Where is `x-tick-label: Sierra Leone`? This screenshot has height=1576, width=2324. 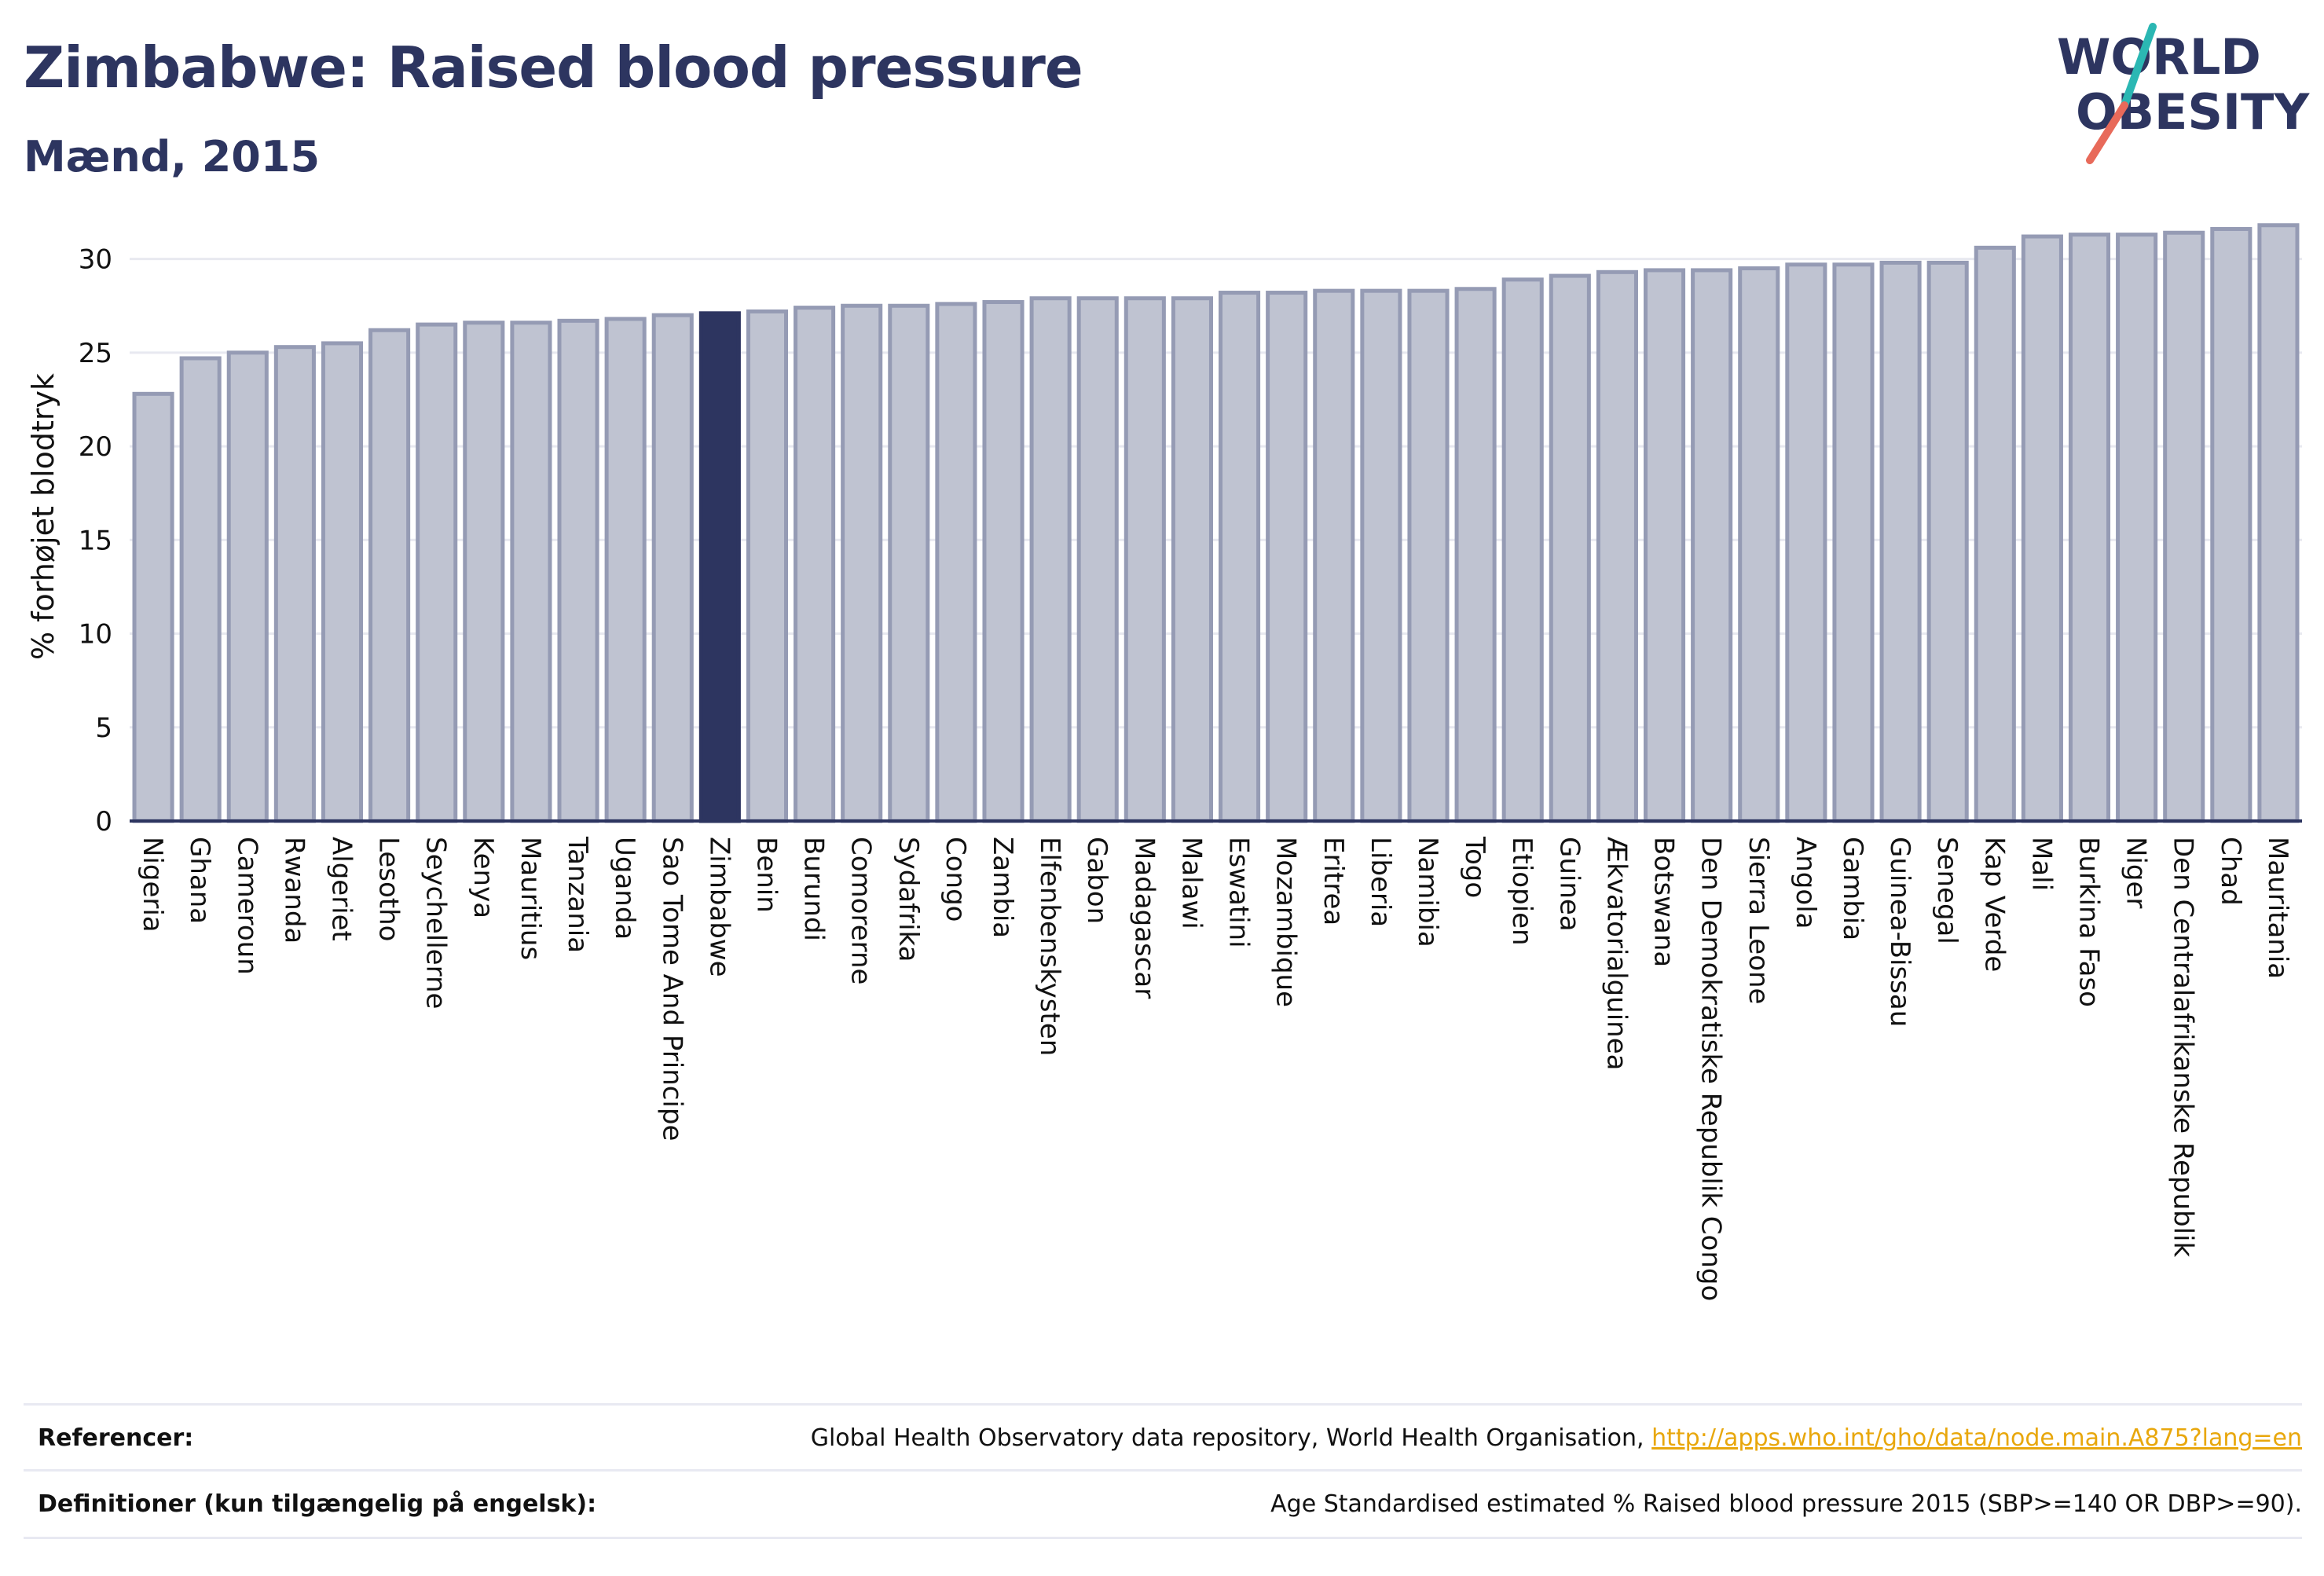
x-tick-label: Sierra Leone is located at coordinates (1758, 920).